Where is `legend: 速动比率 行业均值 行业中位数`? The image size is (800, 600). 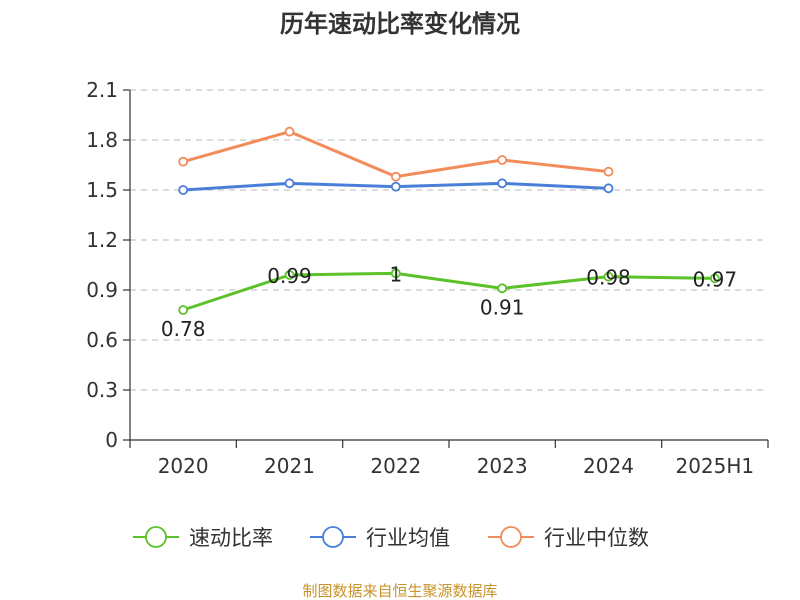
legend: 速动比率 行业均值 行业中位数 is located at coordinates (391, 538).